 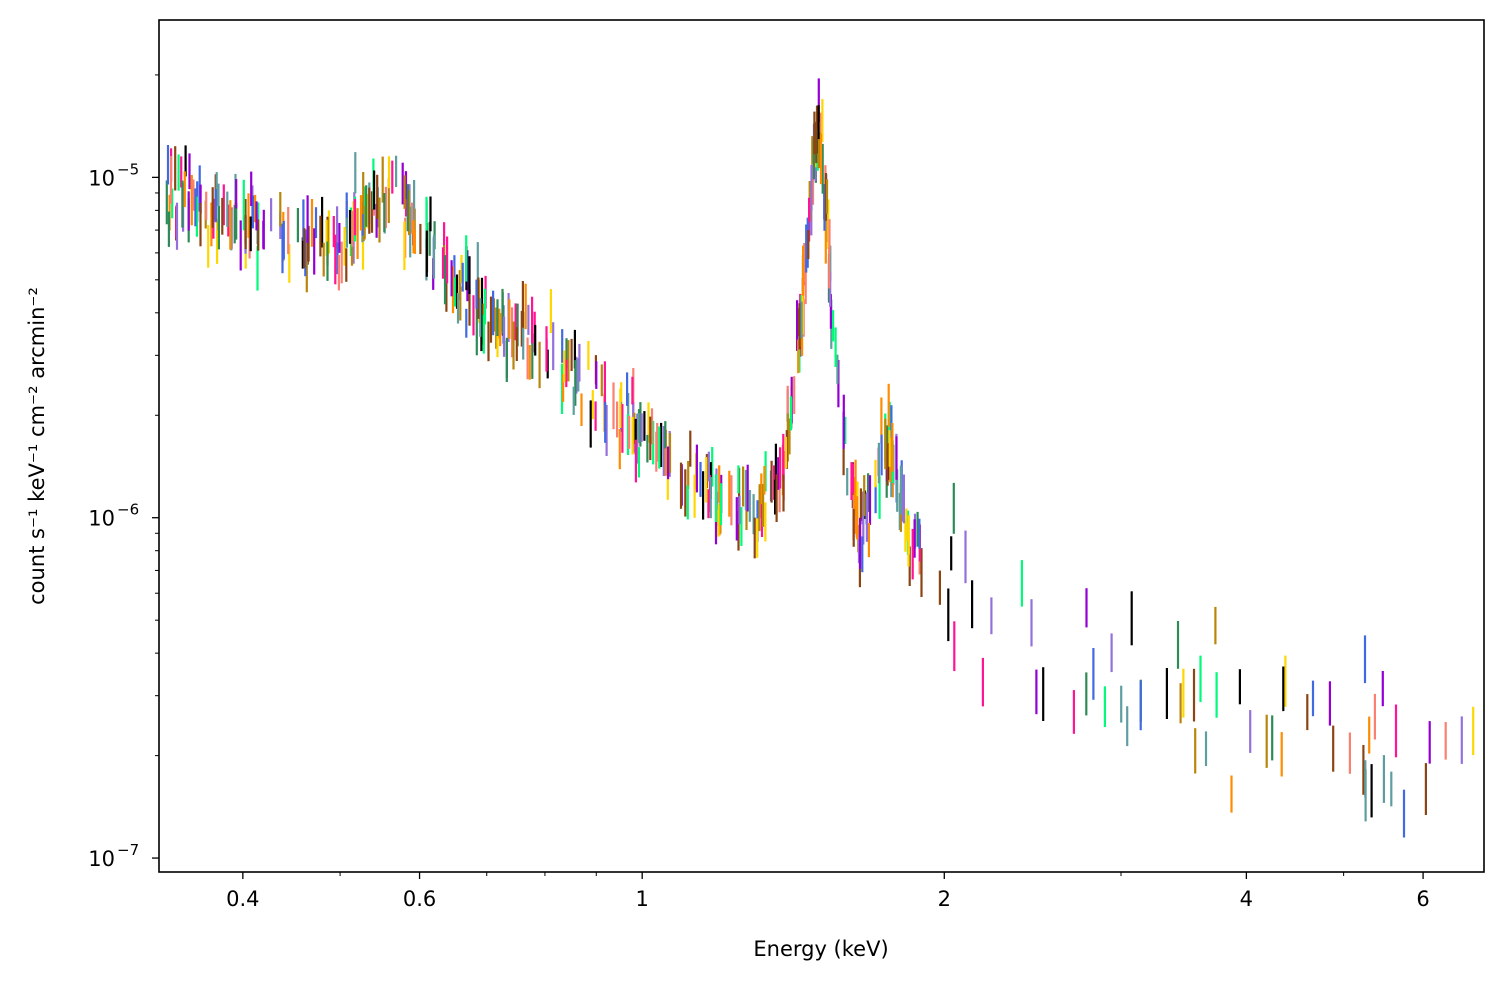 What do you see at coordinates (128, 169) in the screenshot?
I see `y-tick-exponent: −5` at bounding box center [128, 169].